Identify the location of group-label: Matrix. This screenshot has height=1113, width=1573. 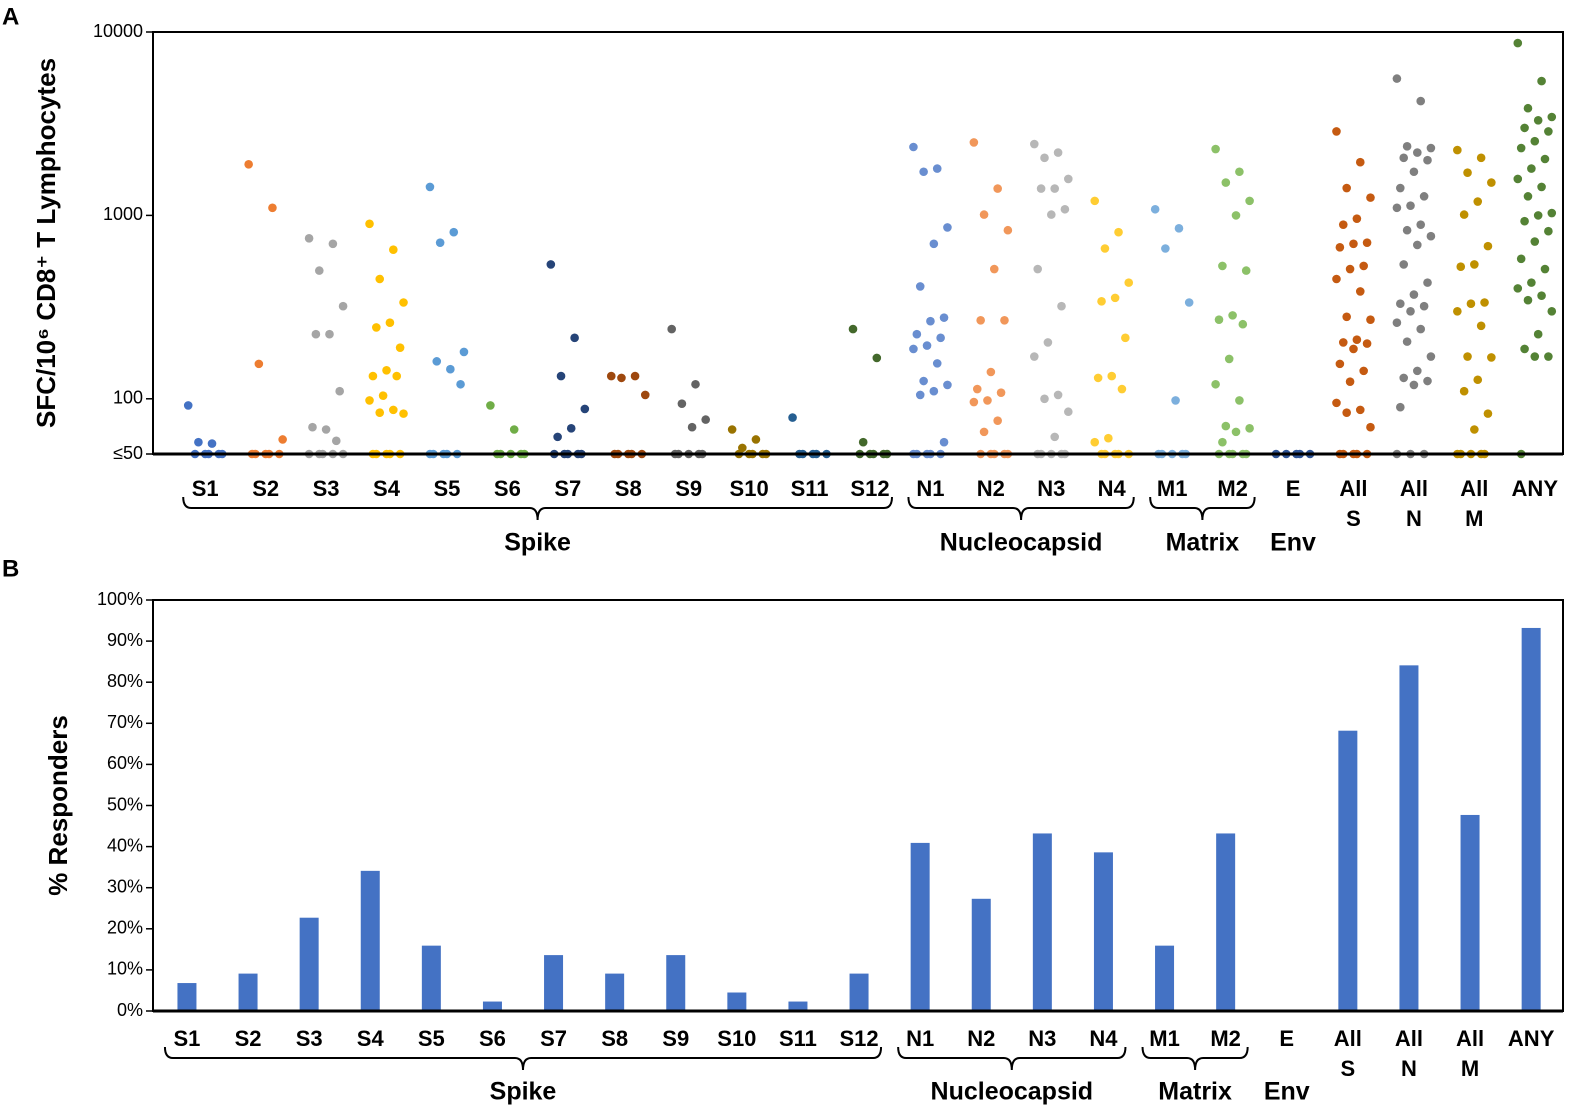
(1195, 1092).